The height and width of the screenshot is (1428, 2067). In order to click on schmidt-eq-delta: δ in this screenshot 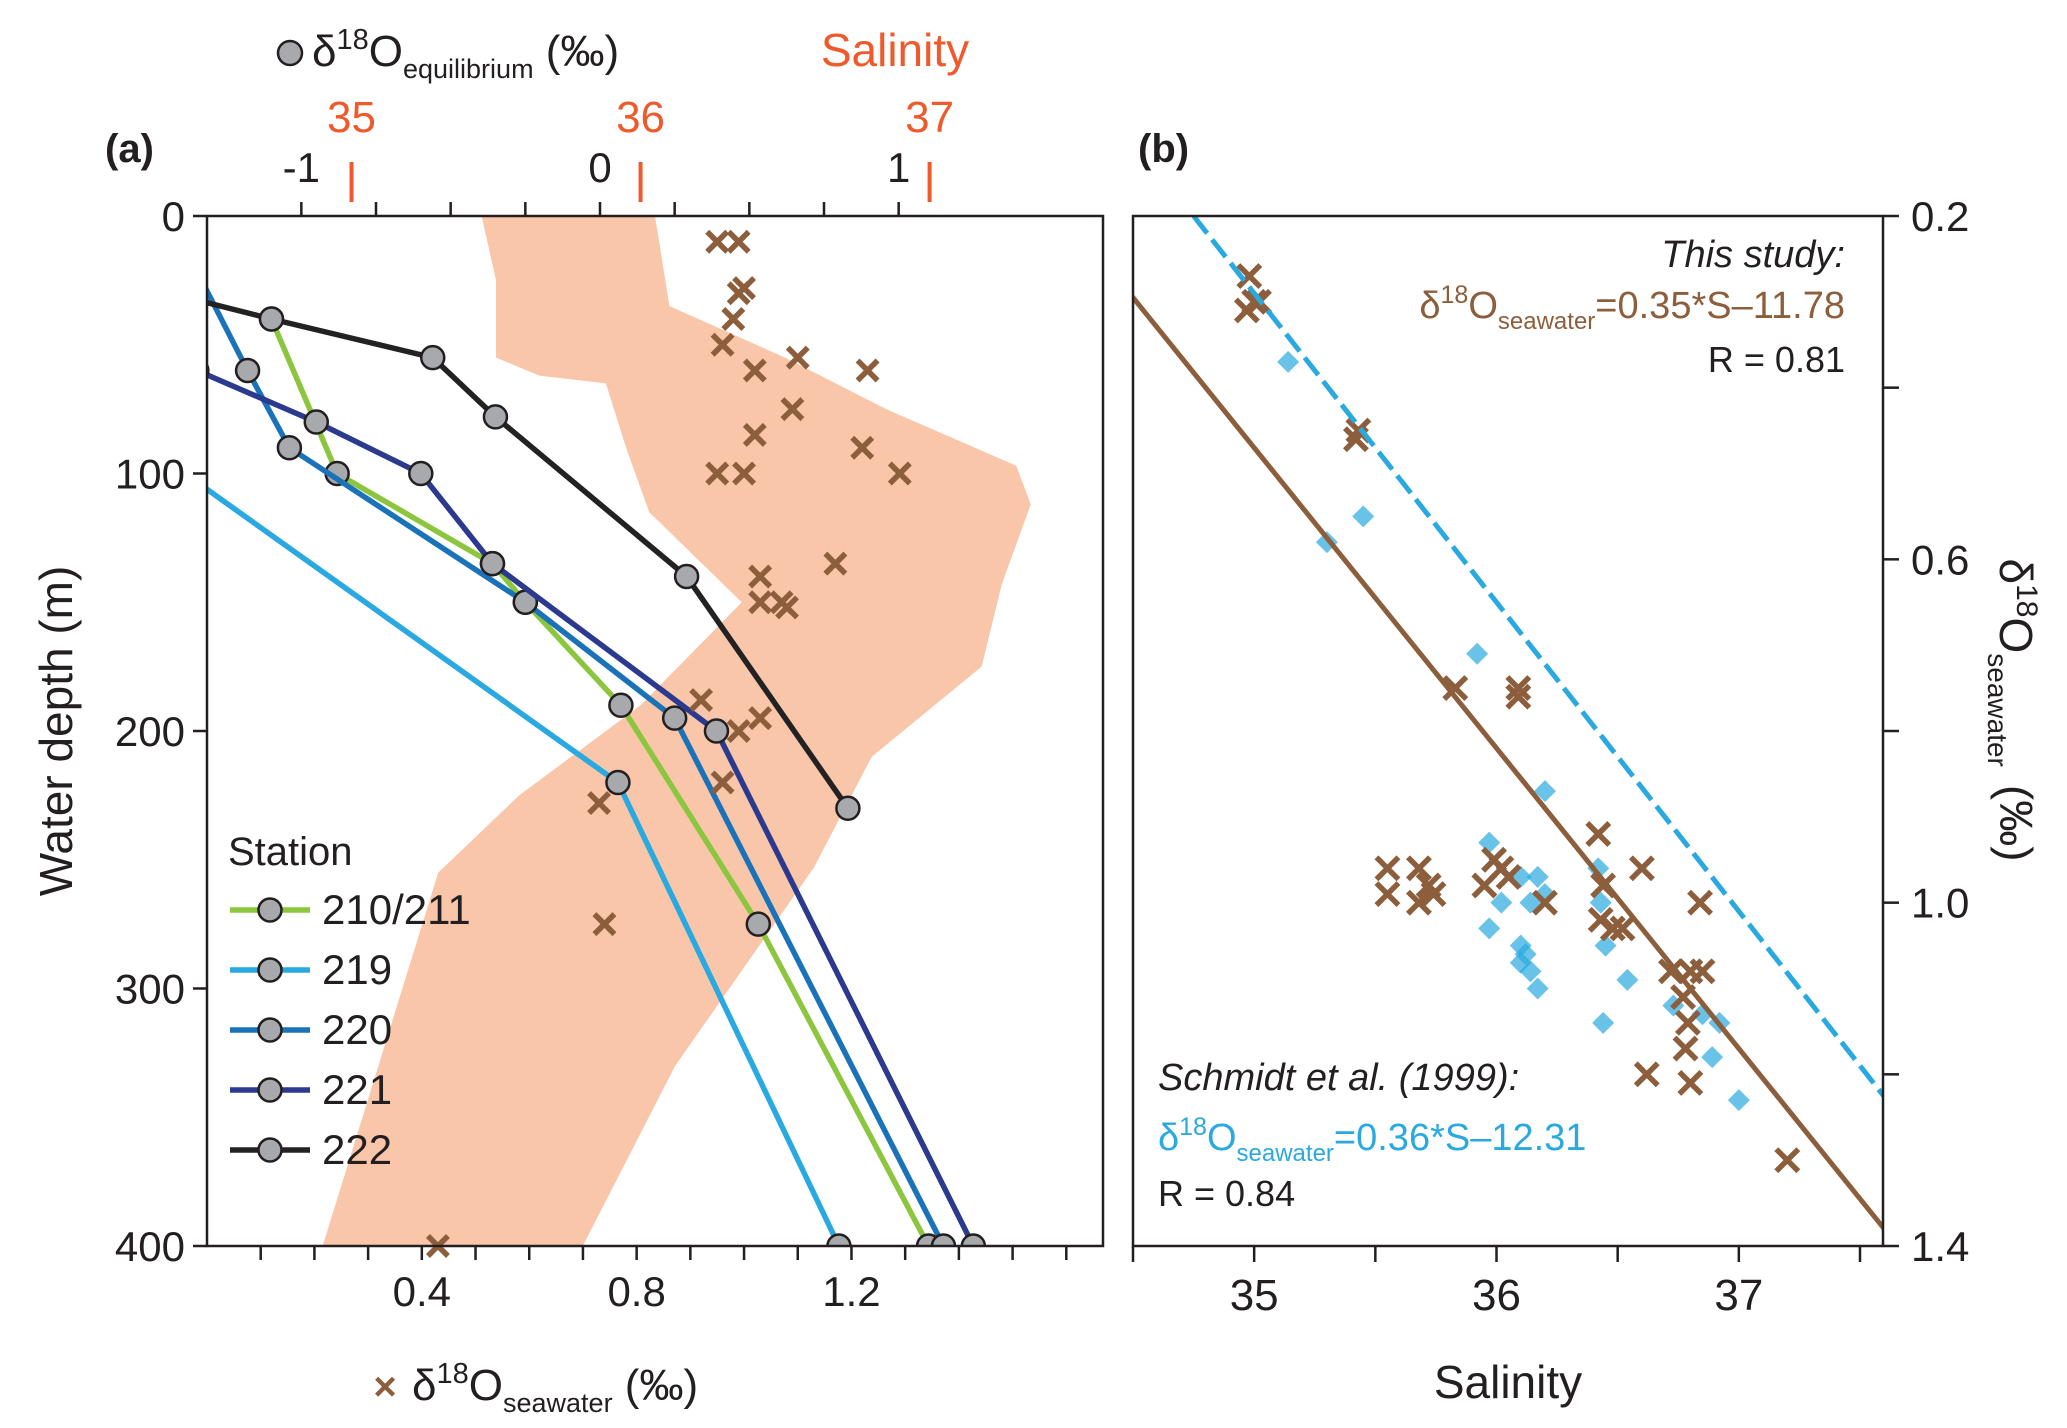, I will do `click(1168, 1138)`.